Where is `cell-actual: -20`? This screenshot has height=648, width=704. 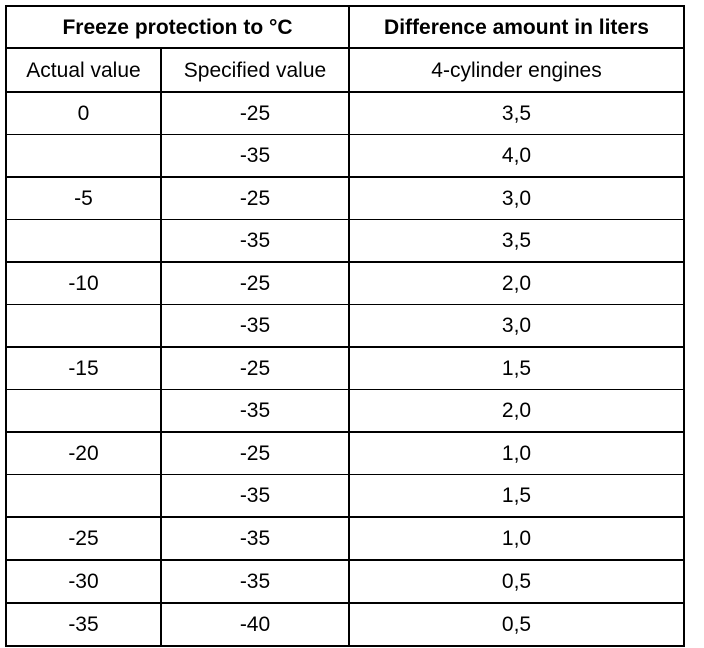 cell-actual: -20 is located at coordinates (83, 453).